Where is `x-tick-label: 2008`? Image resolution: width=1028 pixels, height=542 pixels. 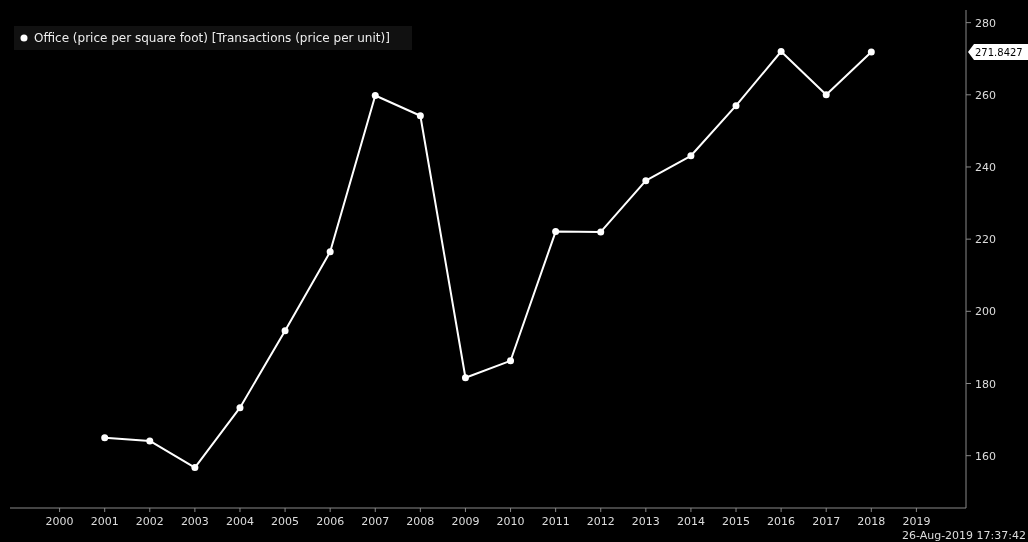
x-tick-label: 2008 is located at coordinates (420, 521).